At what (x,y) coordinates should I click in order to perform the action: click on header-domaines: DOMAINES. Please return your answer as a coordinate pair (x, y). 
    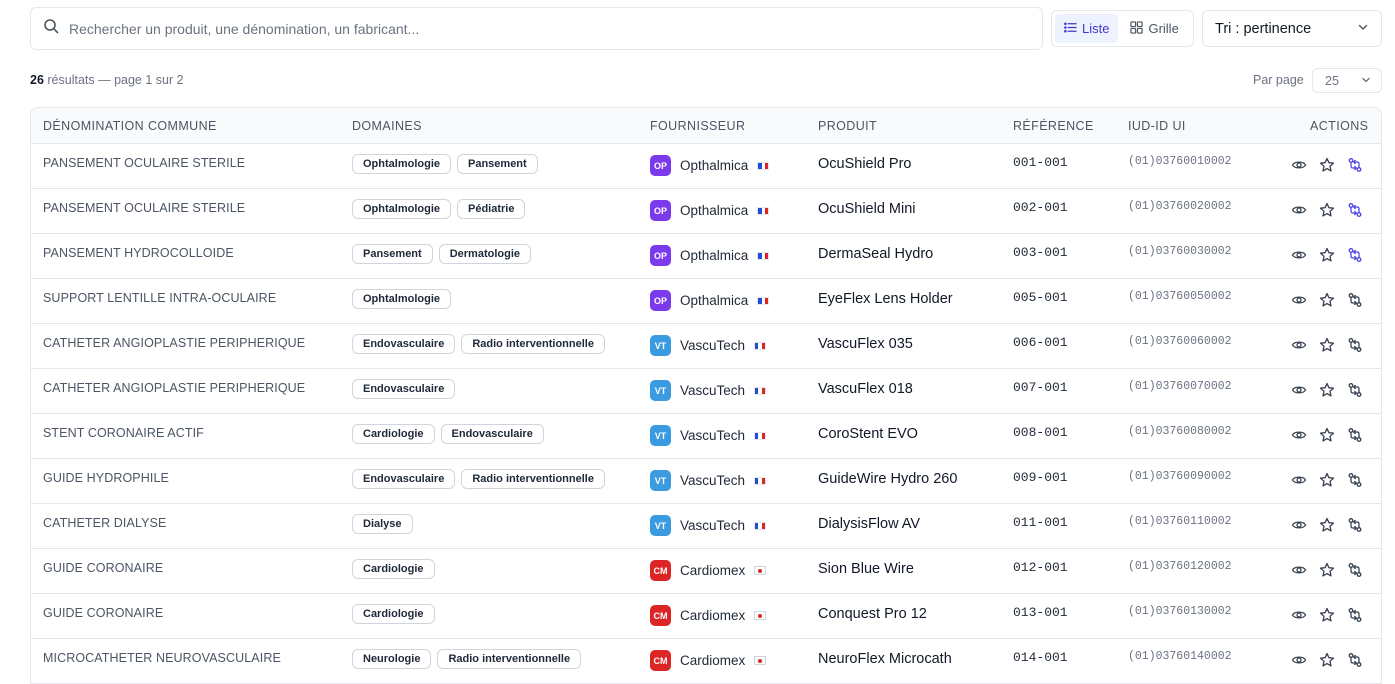
    Looking at the image, I should click on (387, 126).